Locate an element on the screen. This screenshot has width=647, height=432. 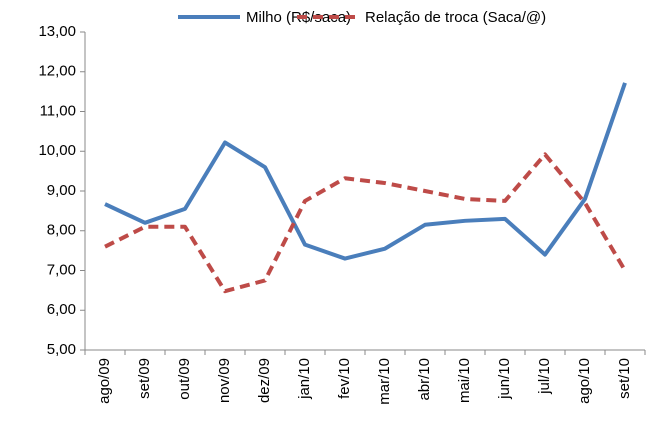
y-tick-label: 12,00 is located at coordinates (57, 71).